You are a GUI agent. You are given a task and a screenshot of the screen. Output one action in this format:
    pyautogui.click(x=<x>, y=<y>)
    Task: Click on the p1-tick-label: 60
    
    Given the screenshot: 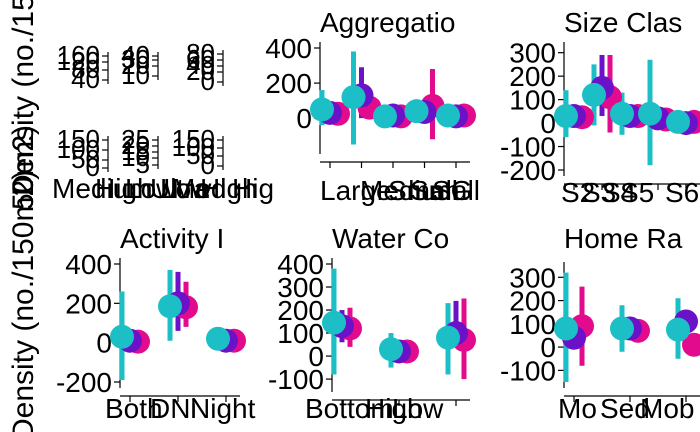 What is the action you would take?
    pyautogui.click(x=200, y=59)
    